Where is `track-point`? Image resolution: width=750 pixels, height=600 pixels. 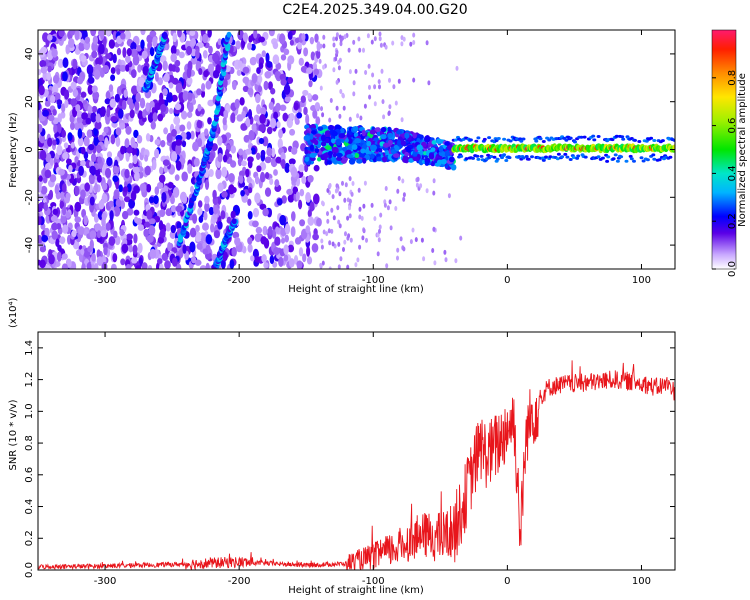
track-point is located at coordinates (234, 221).